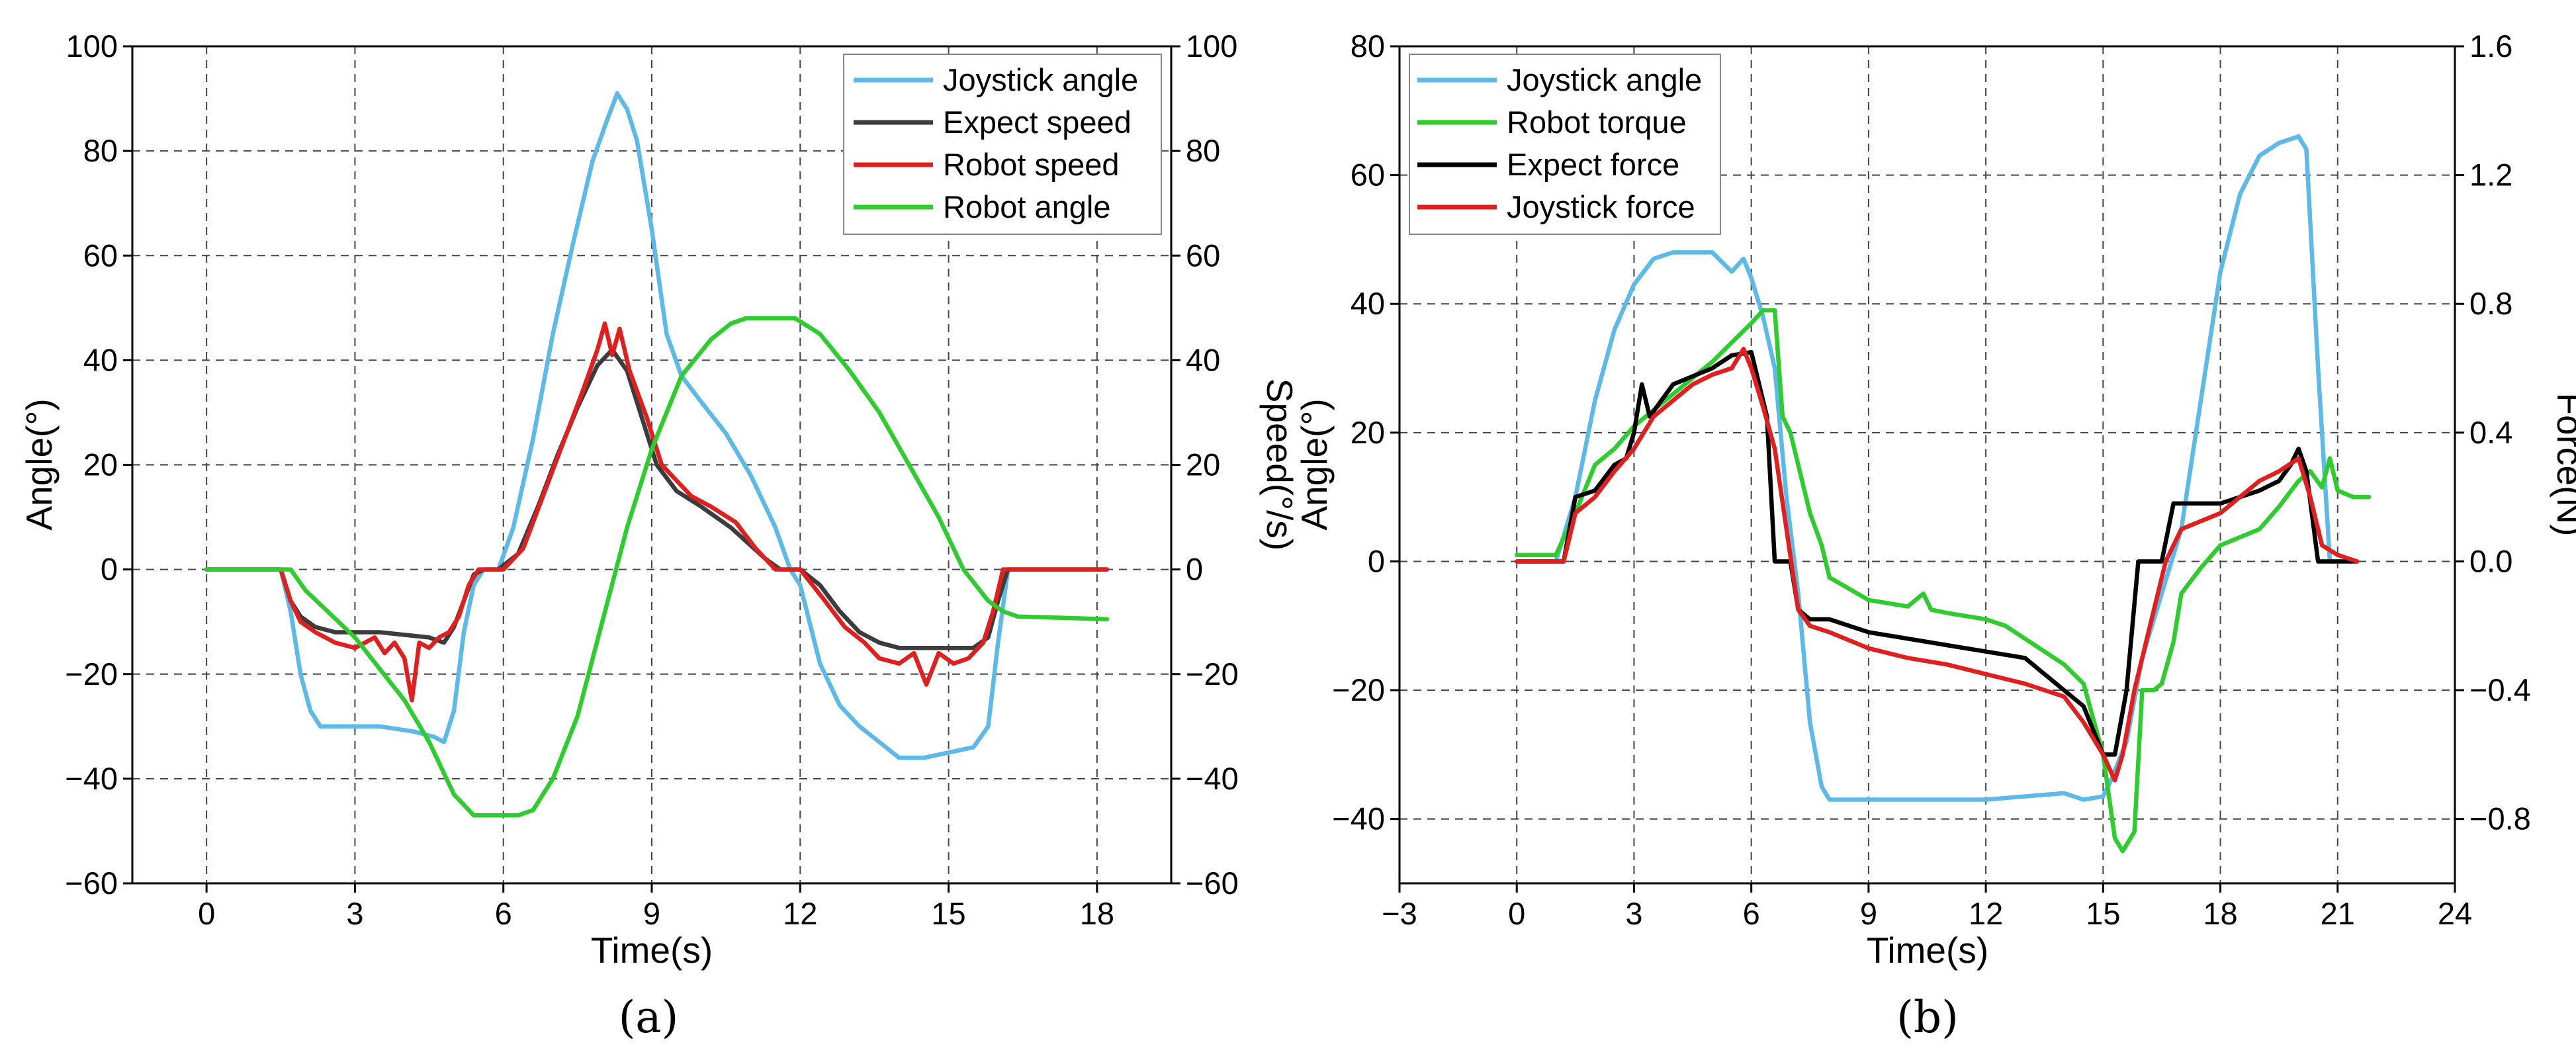 This screenshot has height=1060, width=2576. What do you see at coordinates (2563, 465) in the screenshot?
I see `panel-b-y2-axis-label: Force(N)` at bounding box center [2563, 465].